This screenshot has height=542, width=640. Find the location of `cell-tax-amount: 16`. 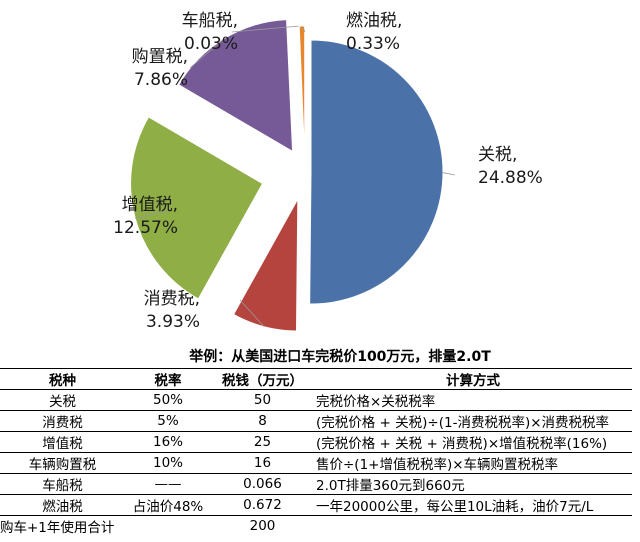

cell-tax-amount: 16 is located at coordinates (262, 463).